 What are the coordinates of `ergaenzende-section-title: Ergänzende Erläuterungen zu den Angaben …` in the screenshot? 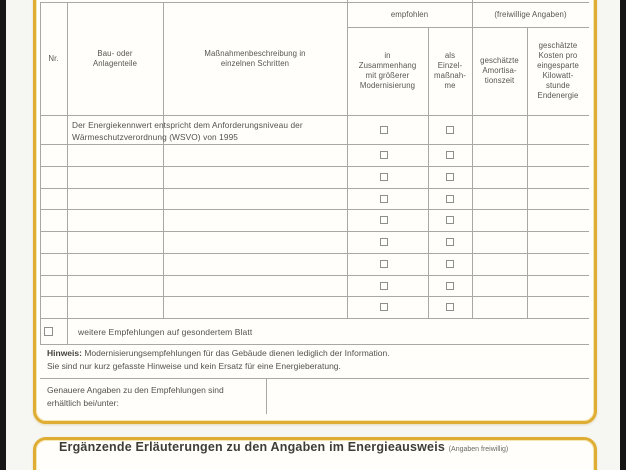 It's located at (283, 447).